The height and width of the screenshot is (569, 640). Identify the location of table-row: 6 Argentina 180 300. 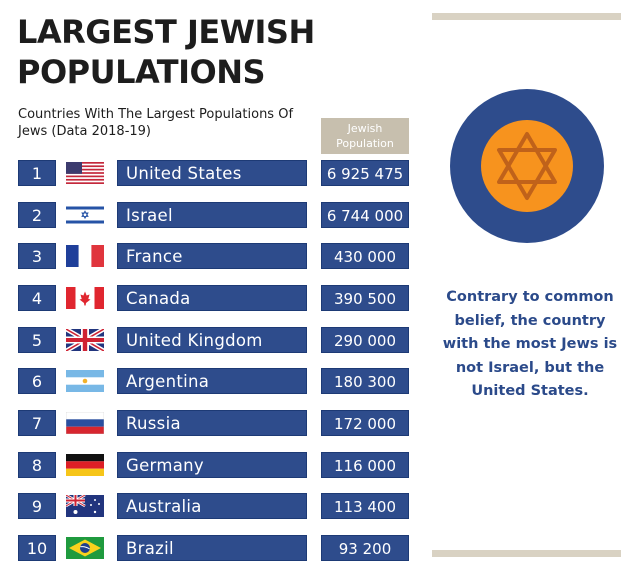
(215, 381).